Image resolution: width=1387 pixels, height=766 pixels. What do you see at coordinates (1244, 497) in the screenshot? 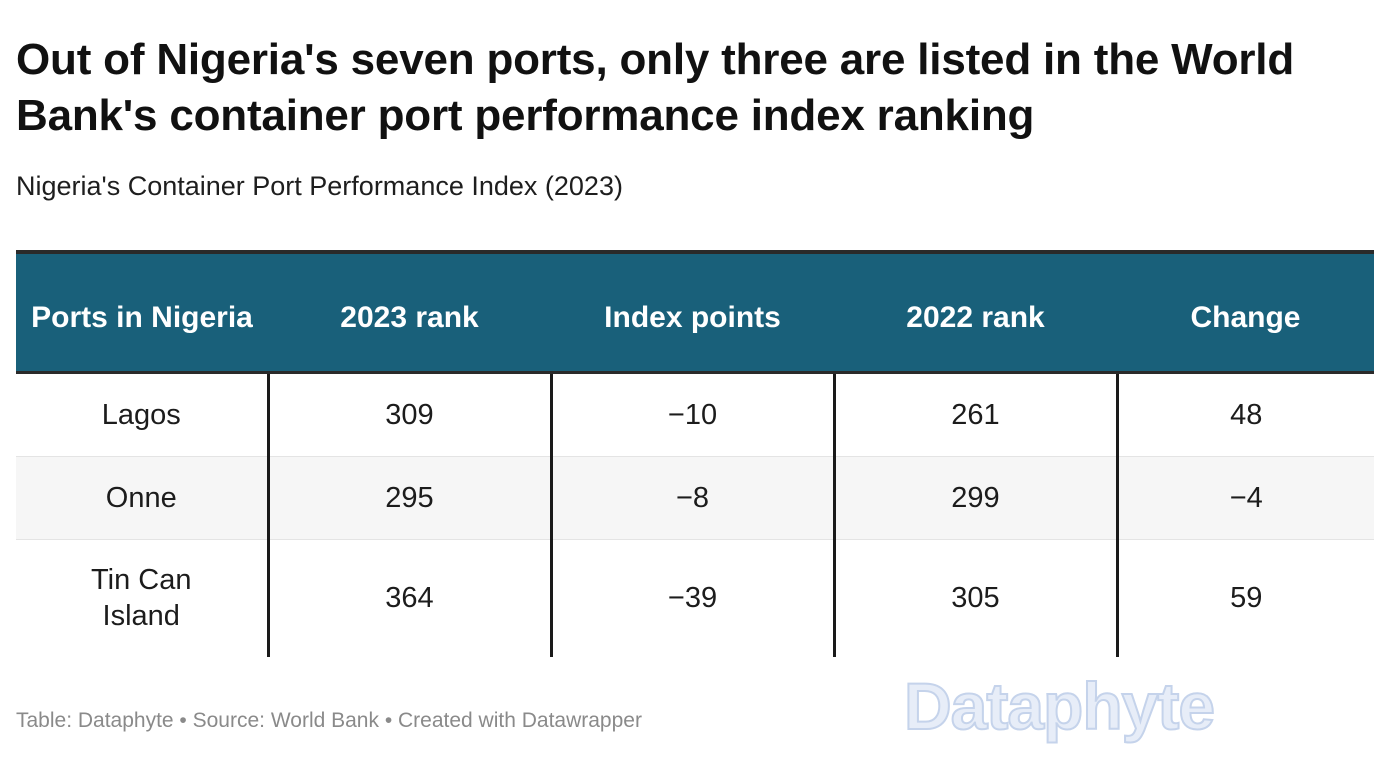
I see `table-cell: −4` at bounding box center [1244, 497].